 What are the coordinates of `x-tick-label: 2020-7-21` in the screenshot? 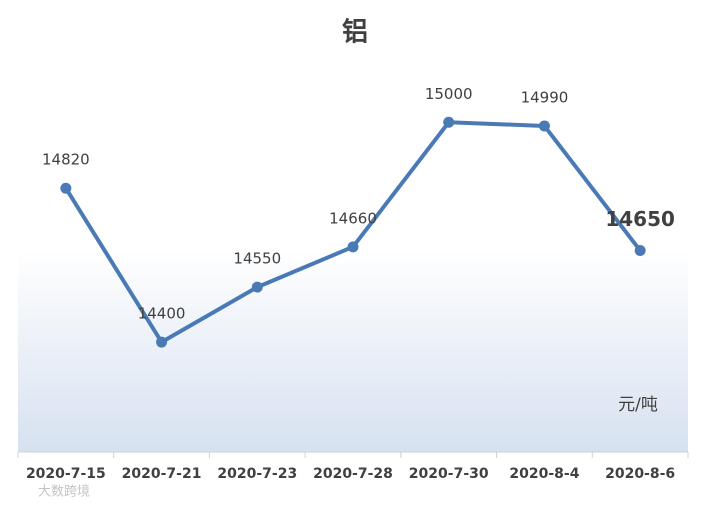 It's located at (162, 474).